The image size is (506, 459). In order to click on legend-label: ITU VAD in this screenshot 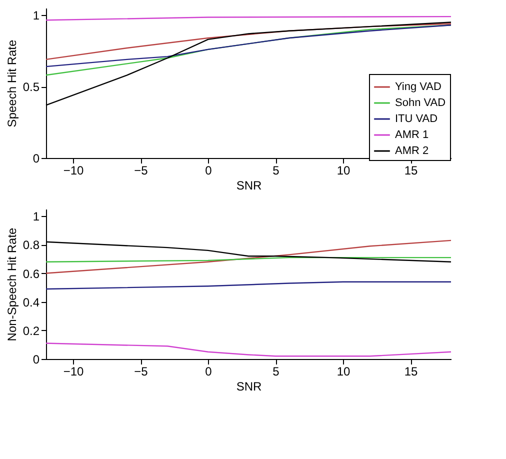, I will do `click(416, 119)`.